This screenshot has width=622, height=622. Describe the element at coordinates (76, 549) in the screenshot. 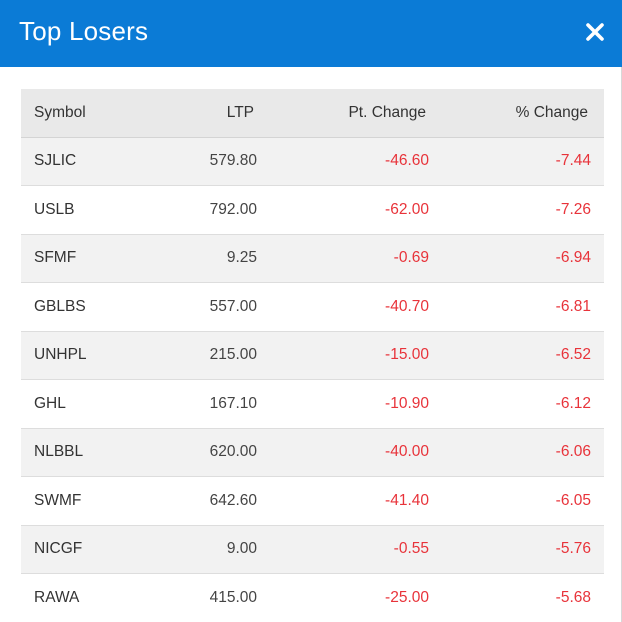

I see `cell-symbol: NICGF` at that location.